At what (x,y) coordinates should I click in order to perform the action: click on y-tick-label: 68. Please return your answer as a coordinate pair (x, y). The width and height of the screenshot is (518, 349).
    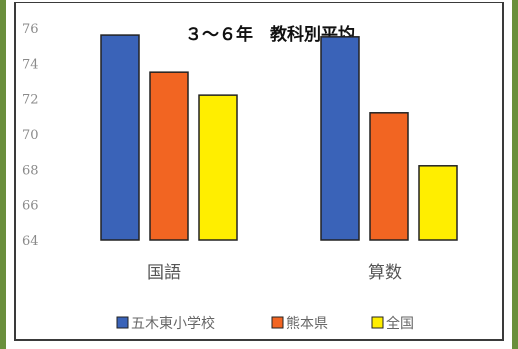
    Looking at the image, I should click on (30, 170).